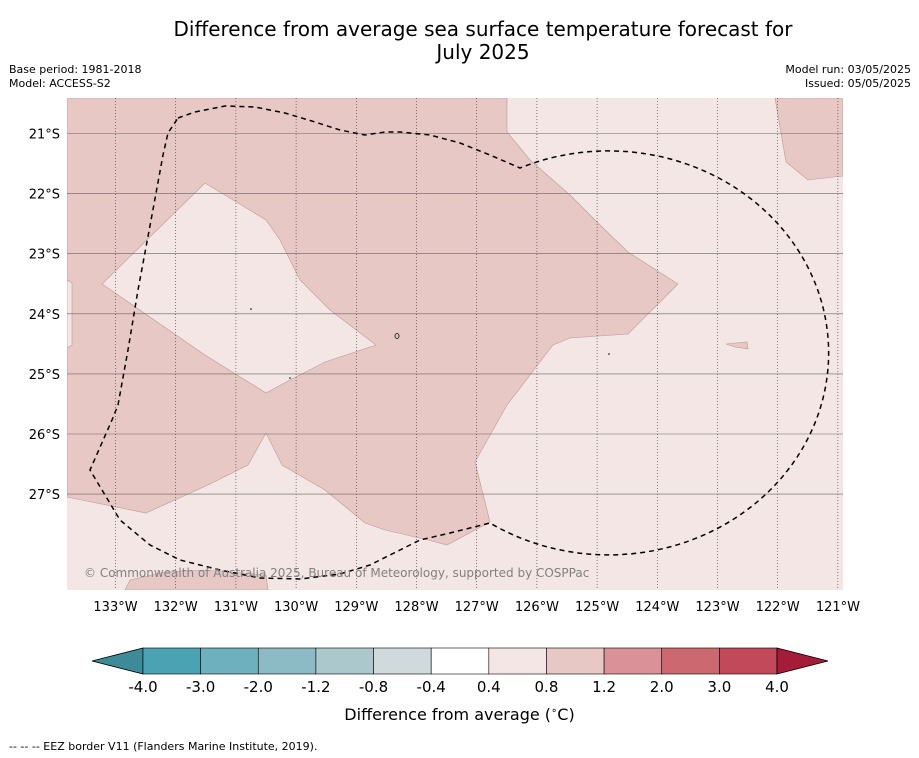 This screenshot has height=758, width=919. What do you see at coordinates (236, 607) in the screenshot?
I see `longitude-label: 131°W` at bounding box center [236, 607].